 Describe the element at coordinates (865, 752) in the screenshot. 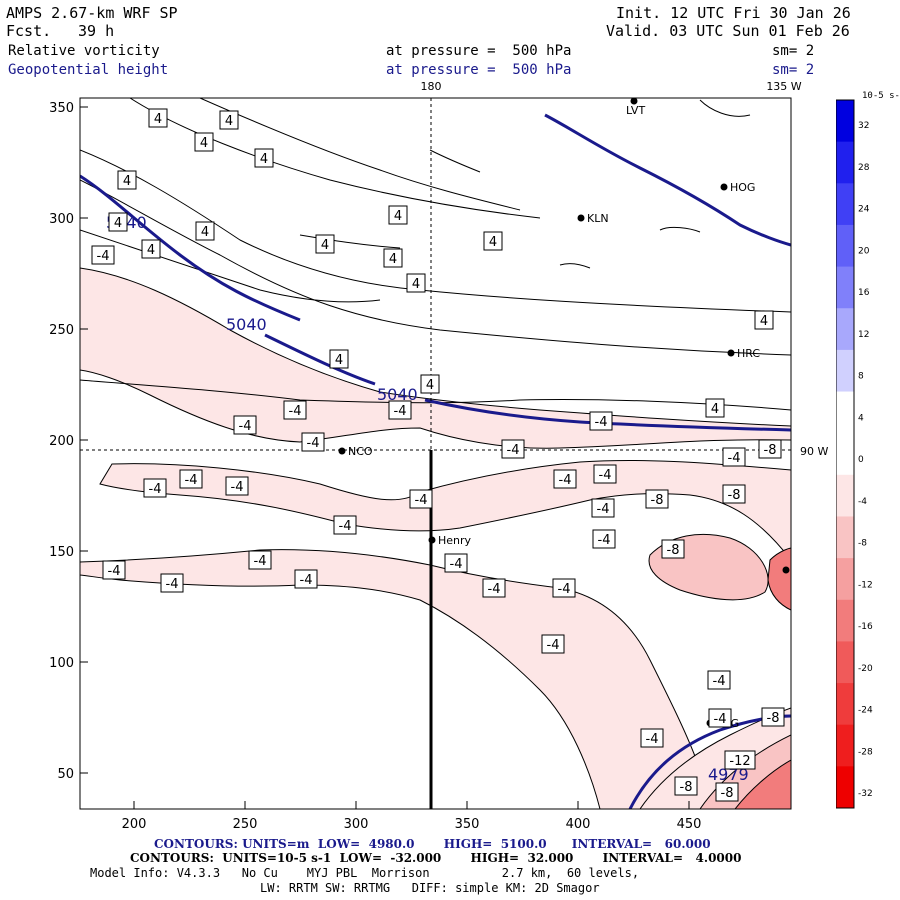

I see `colorbar-tick-label: -28` at that location.